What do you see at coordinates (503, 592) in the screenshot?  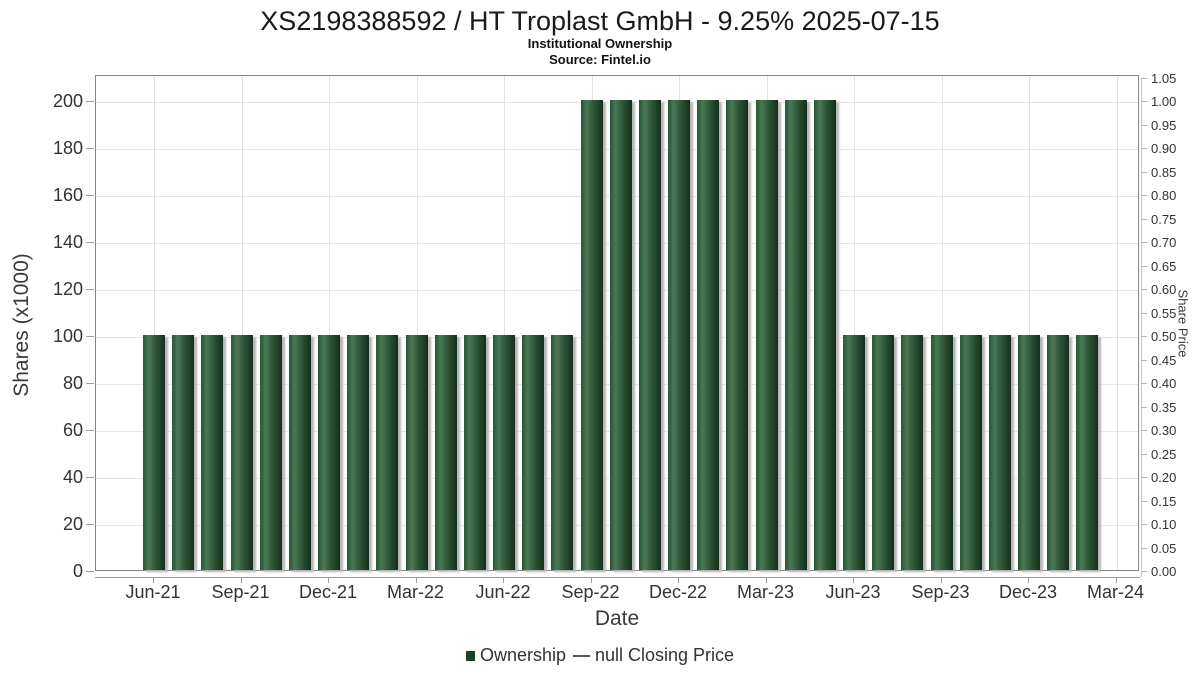 I see `x-tick-label: Jun-22` at bounding box center [503, 592].